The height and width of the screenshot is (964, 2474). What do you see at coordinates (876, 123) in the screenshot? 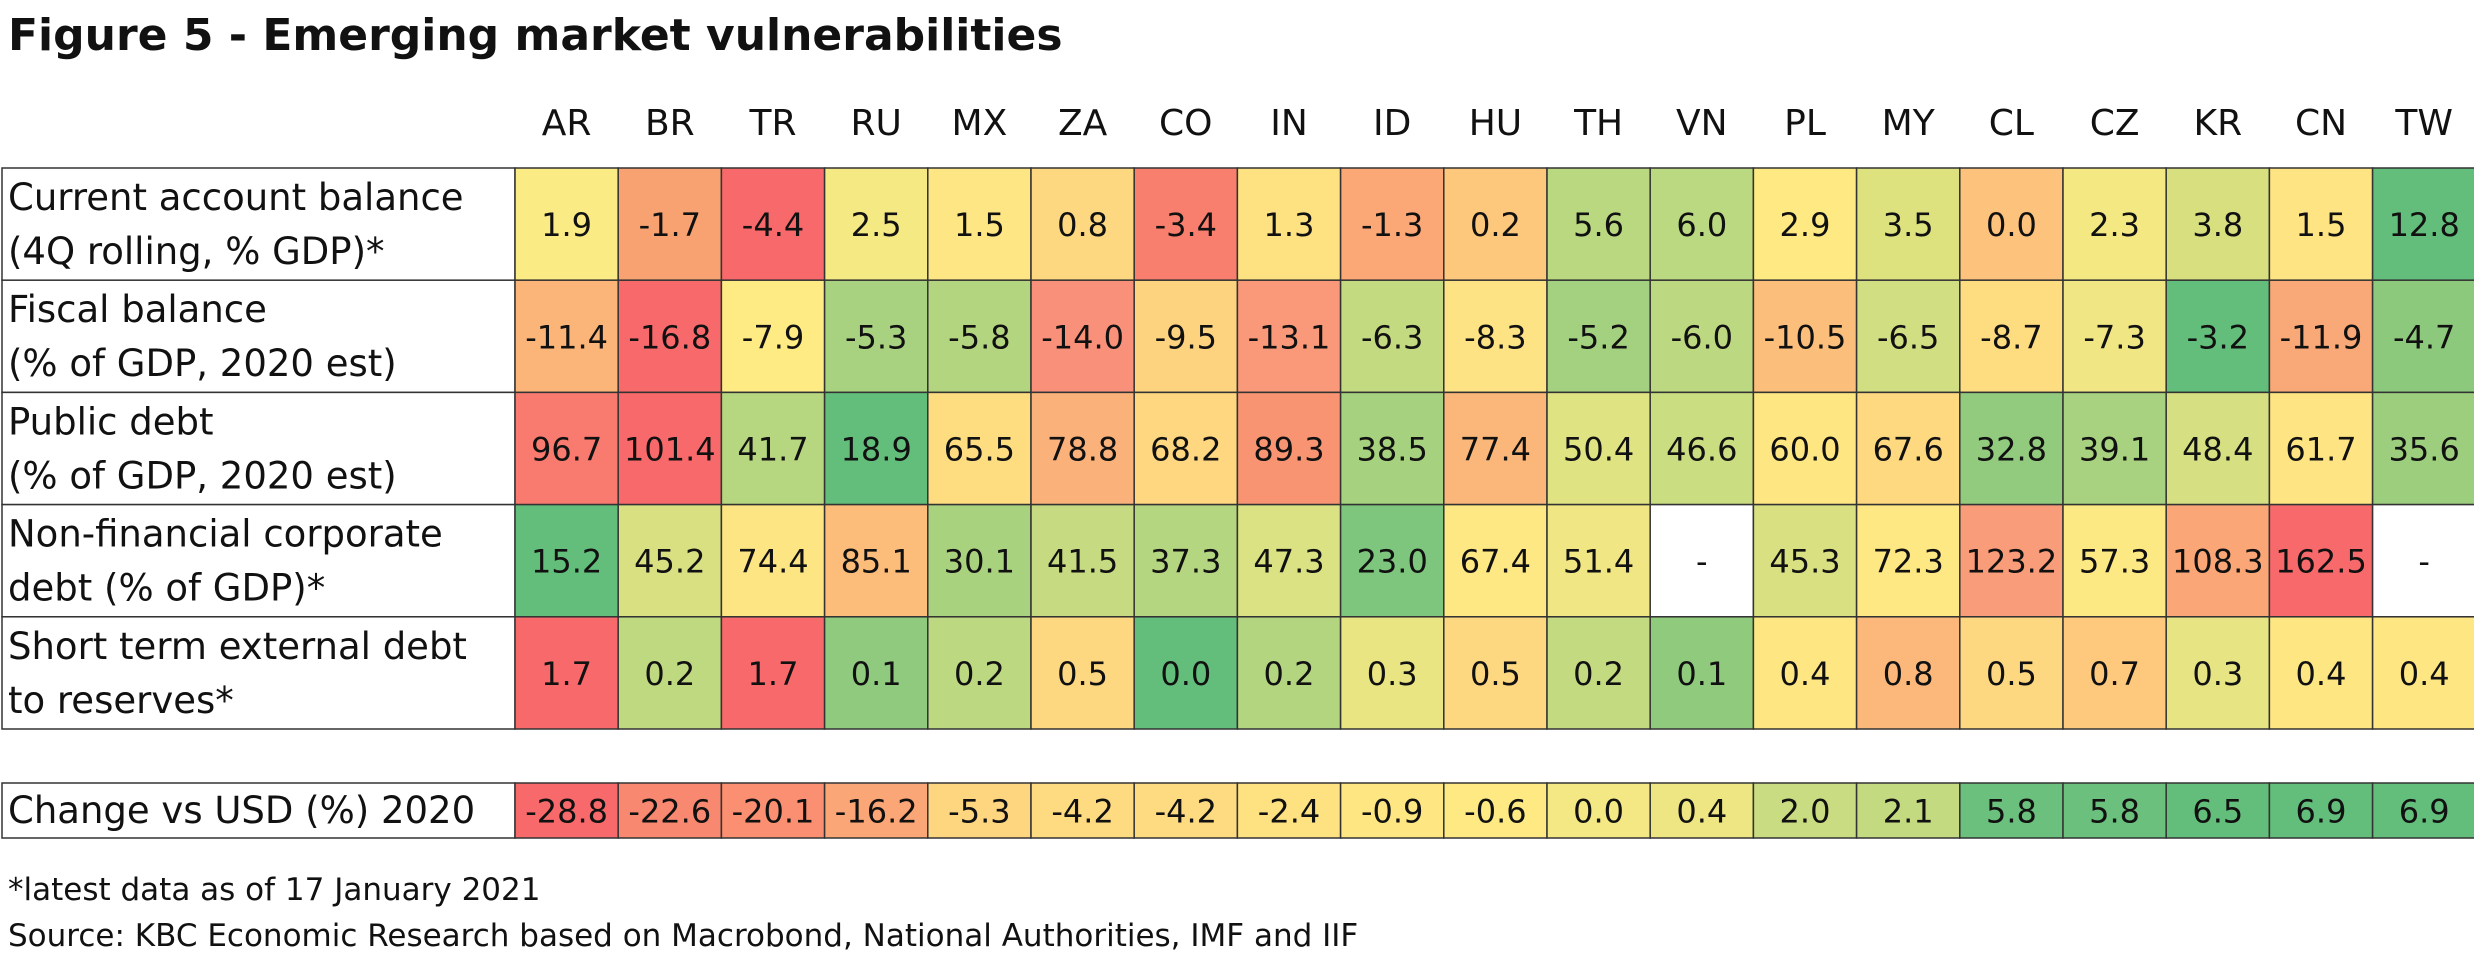
I see `column-header-ru: RU` at bounding box center [876, 123].